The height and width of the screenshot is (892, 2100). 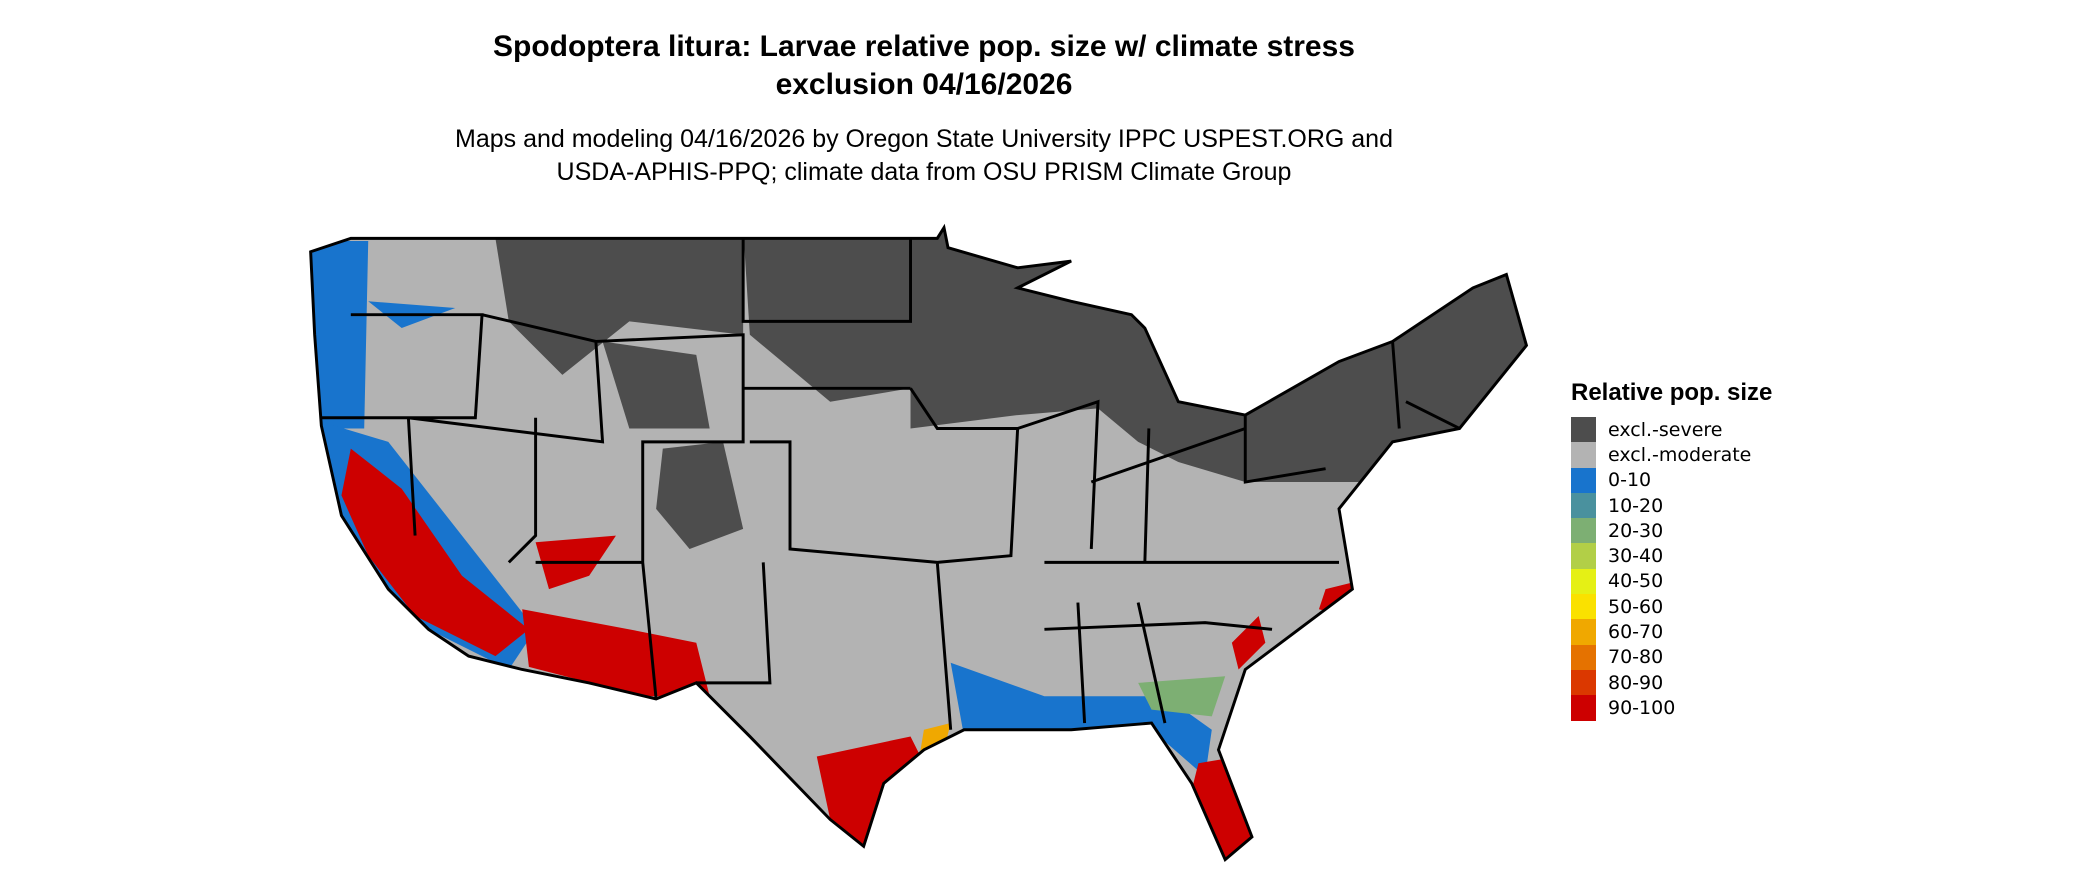 What do you see at coordinates (1671, 531) in the screenshot?
I see `legend-item: 20-30` at bounding box center [1671, 531].